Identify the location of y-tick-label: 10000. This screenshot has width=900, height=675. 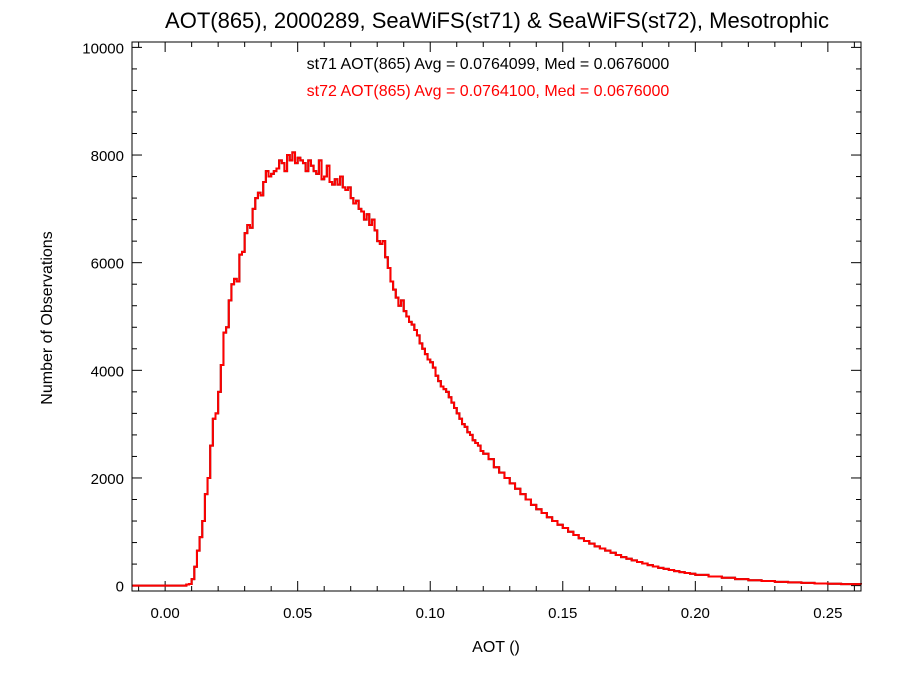
(103, 48).